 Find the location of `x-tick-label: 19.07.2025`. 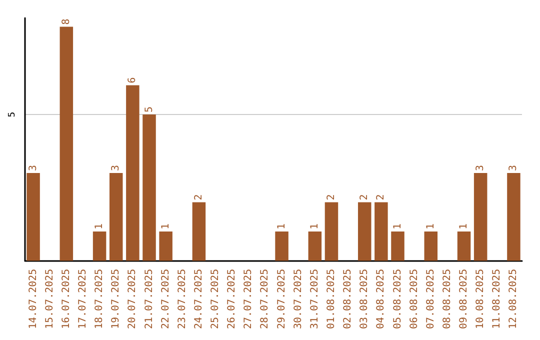

x-tick-label: 19.07.2025 is located at coordinates (116, 299).